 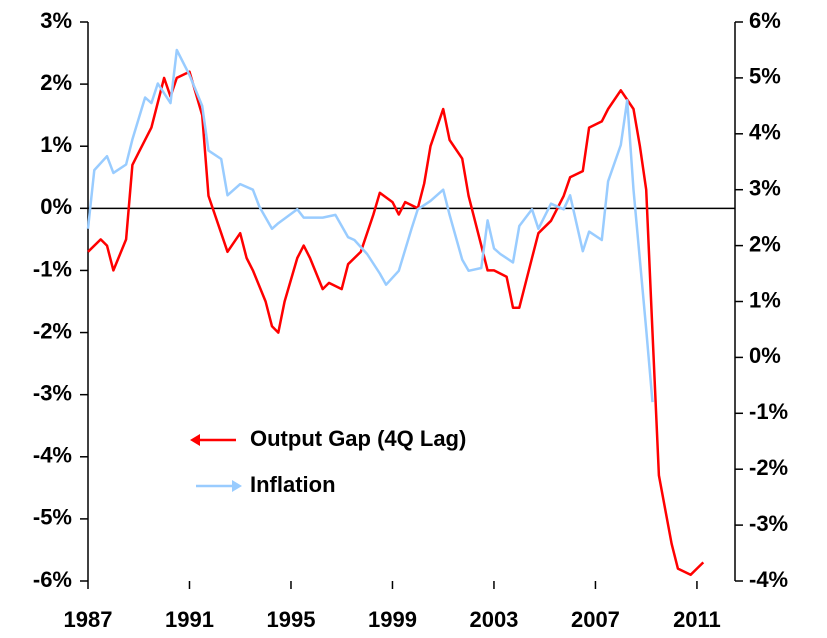 I want to click on y2-tick-label: 4%, so click(x=765, y=132).